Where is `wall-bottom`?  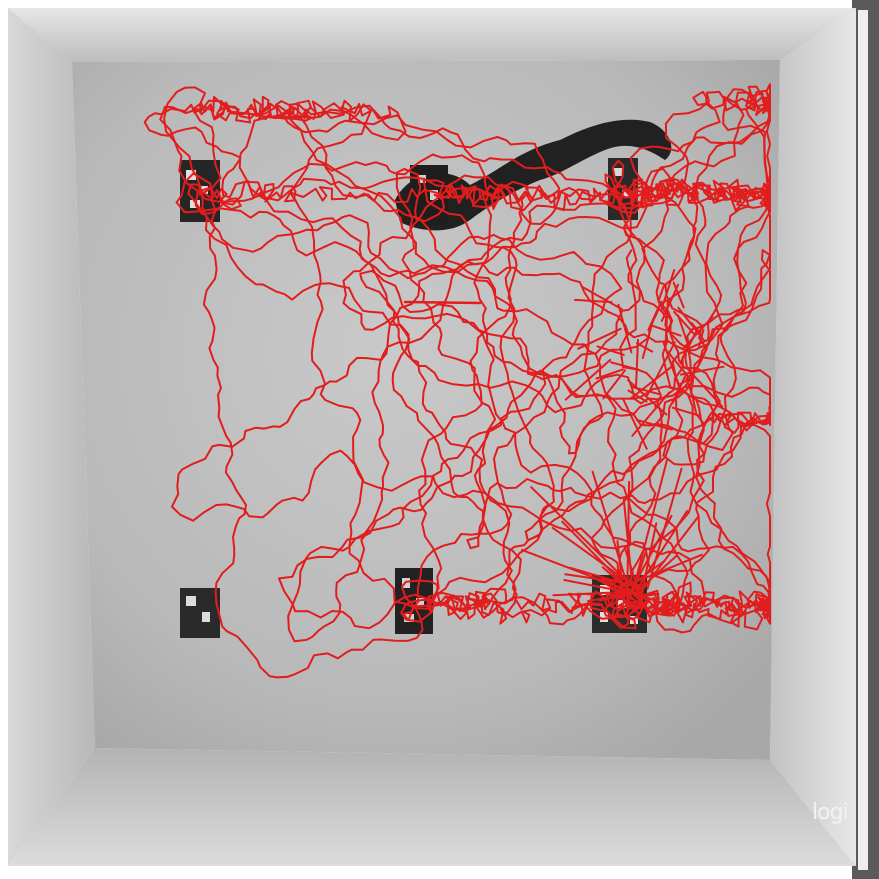
wall-bottom is located at coordinates (432, 807).